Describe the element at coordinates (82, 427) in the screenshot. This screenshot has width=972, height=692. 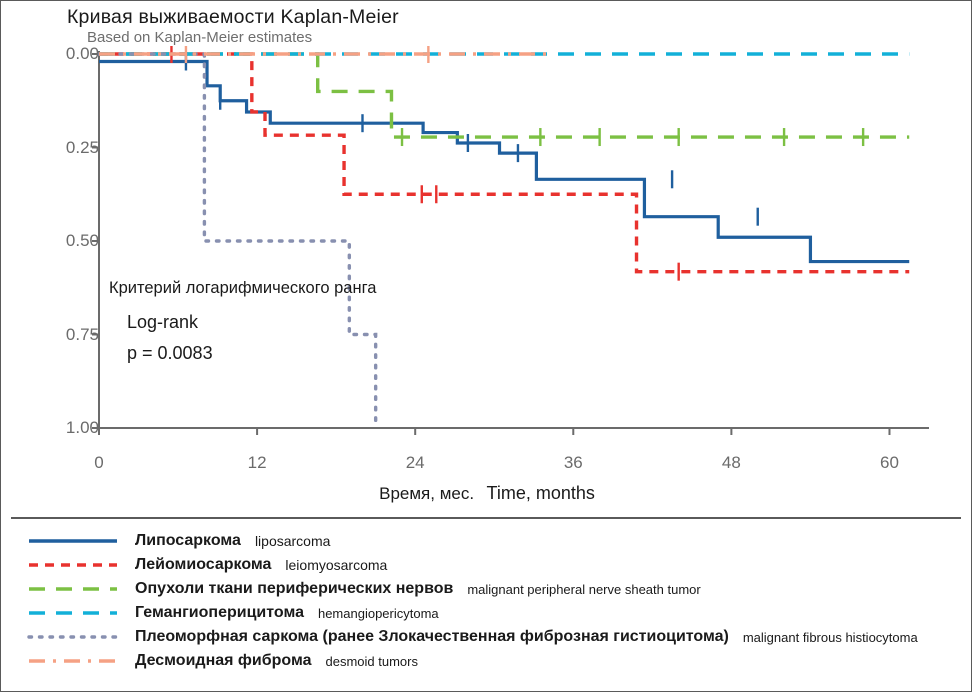
I see `y-tick-label: 1.00` at that location.